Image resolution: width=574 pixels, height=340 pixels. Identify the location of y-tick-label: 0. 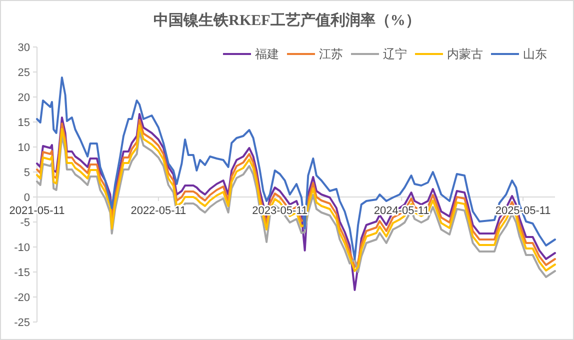
(27, 198).